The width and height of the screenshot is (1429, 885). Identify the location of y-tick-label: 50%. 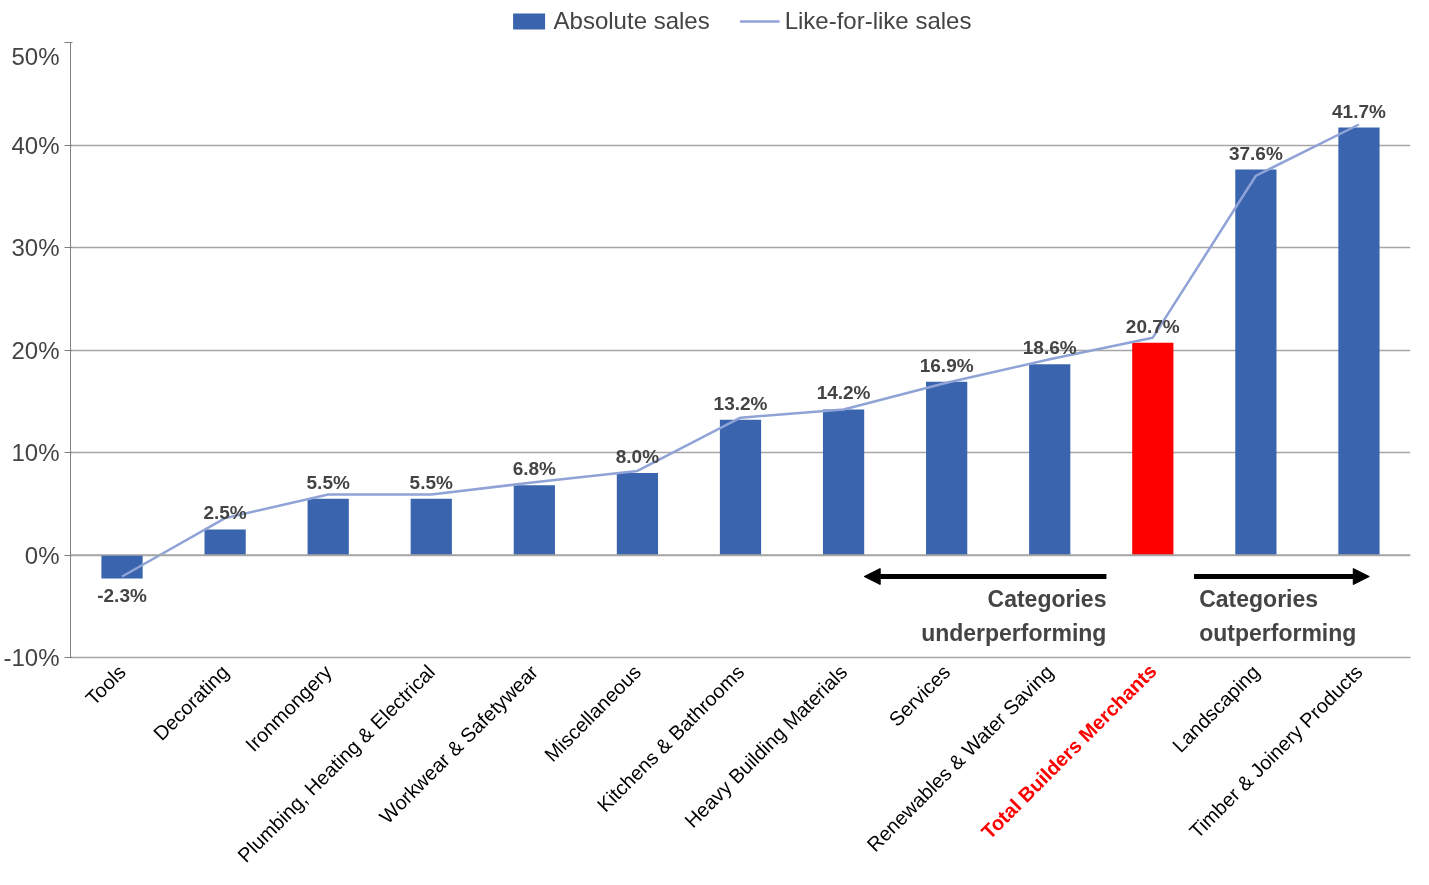
(35, 56).